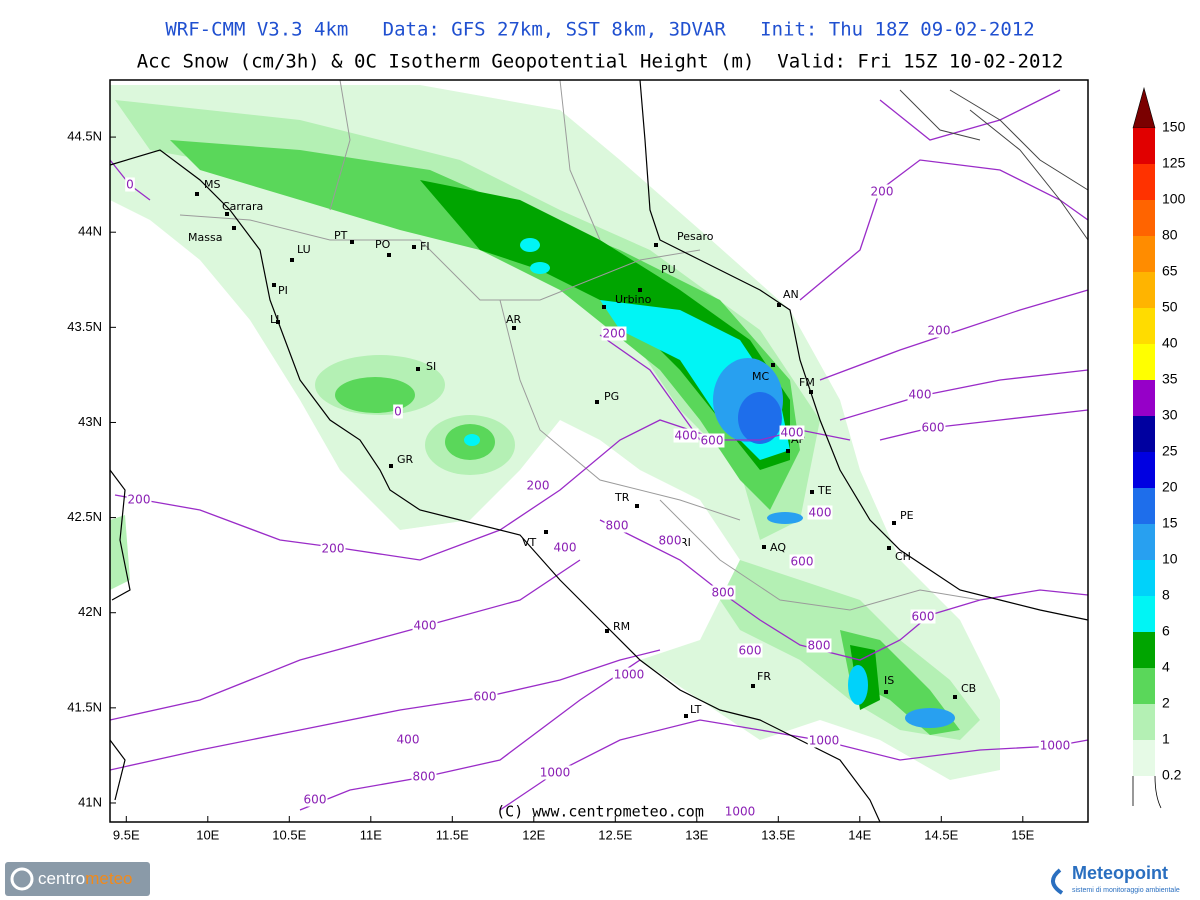 This screenshot has width=1200, height=900. Describe the element at coordinates (859, 834) in the screenshot. I see `x-tick-label: 14E` at that location.